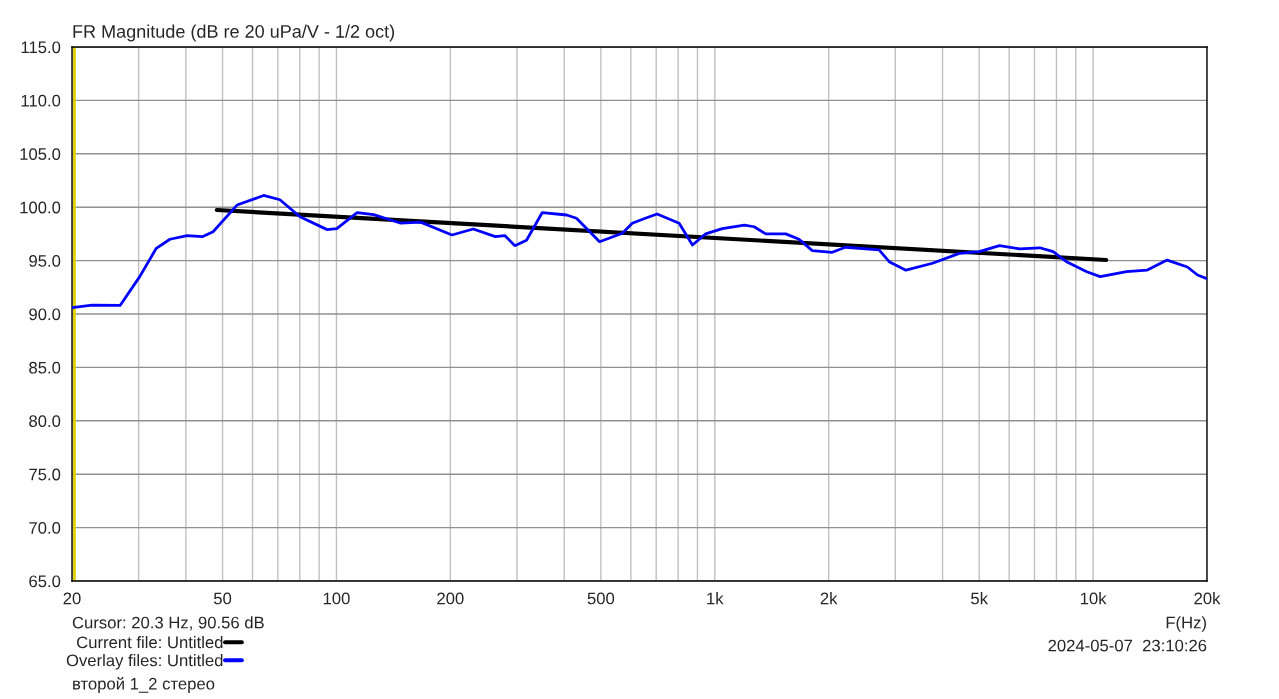 The width and height of the screenshot is (1279, 699). Describe the element at coordinates (715, 598) in the screenshot. I see `x-tick-label: 1k` at that location.